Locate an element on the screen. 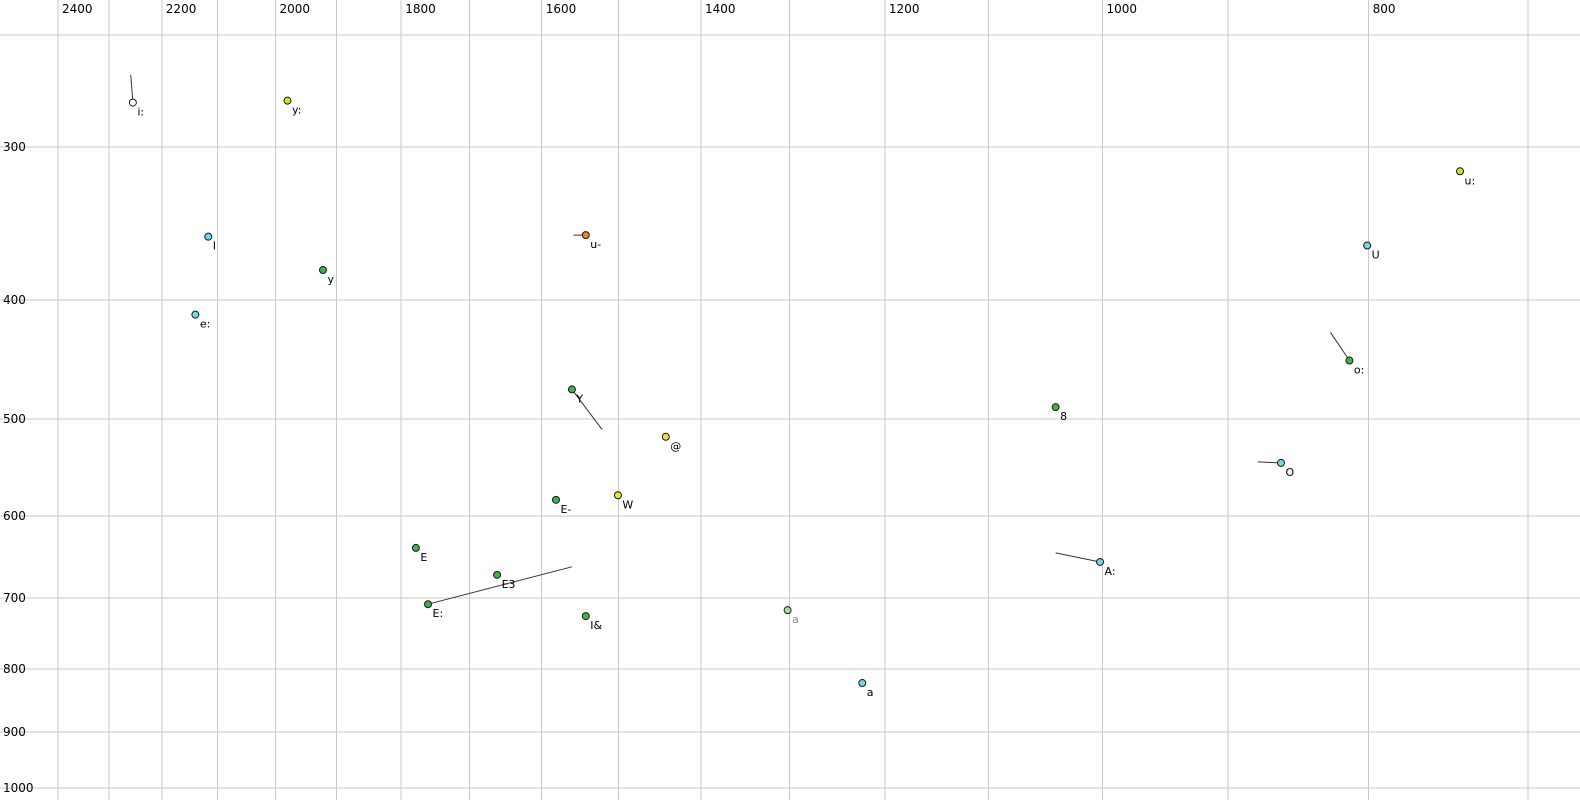 The width and height of the screenshot is (1580, 800). y-axis-tick-label: 1000 is located at coordinates (18, 788).